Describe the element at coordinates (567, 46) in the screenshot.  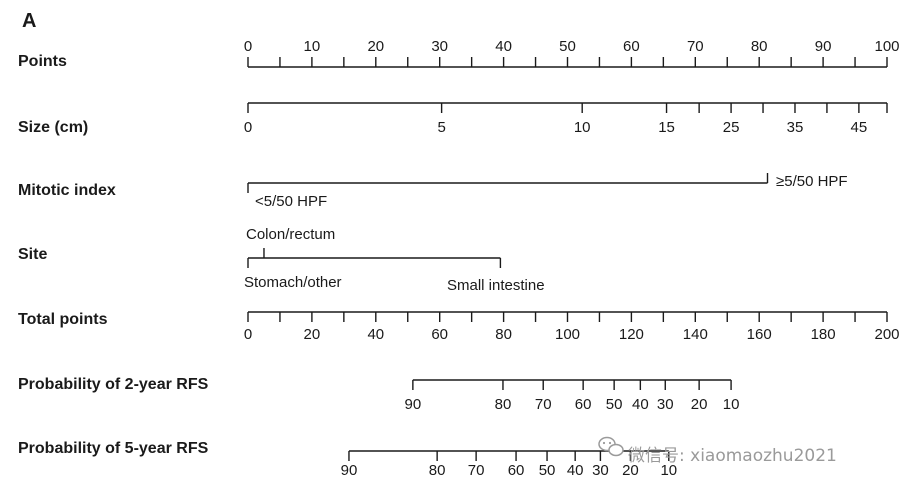
I see `points-tick-label: 50` at that location.